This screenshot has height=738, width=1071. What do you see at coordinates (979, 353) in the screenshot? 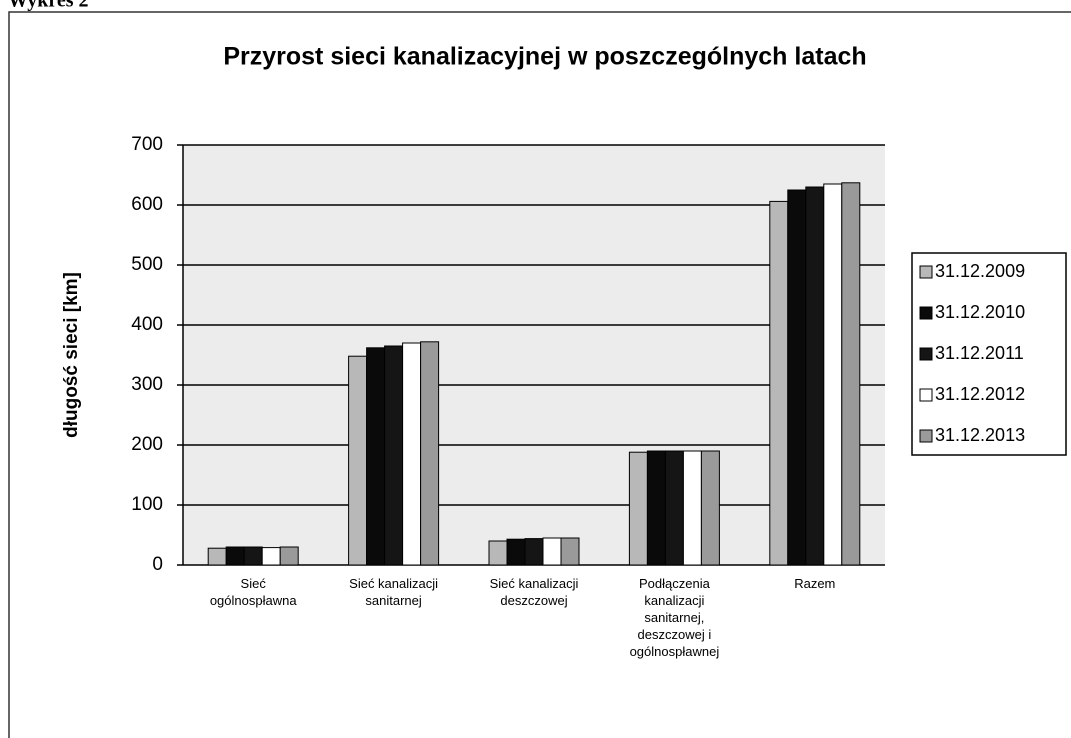
I see `legend-label: 31.12.2011` at bounding box center [979, 353].